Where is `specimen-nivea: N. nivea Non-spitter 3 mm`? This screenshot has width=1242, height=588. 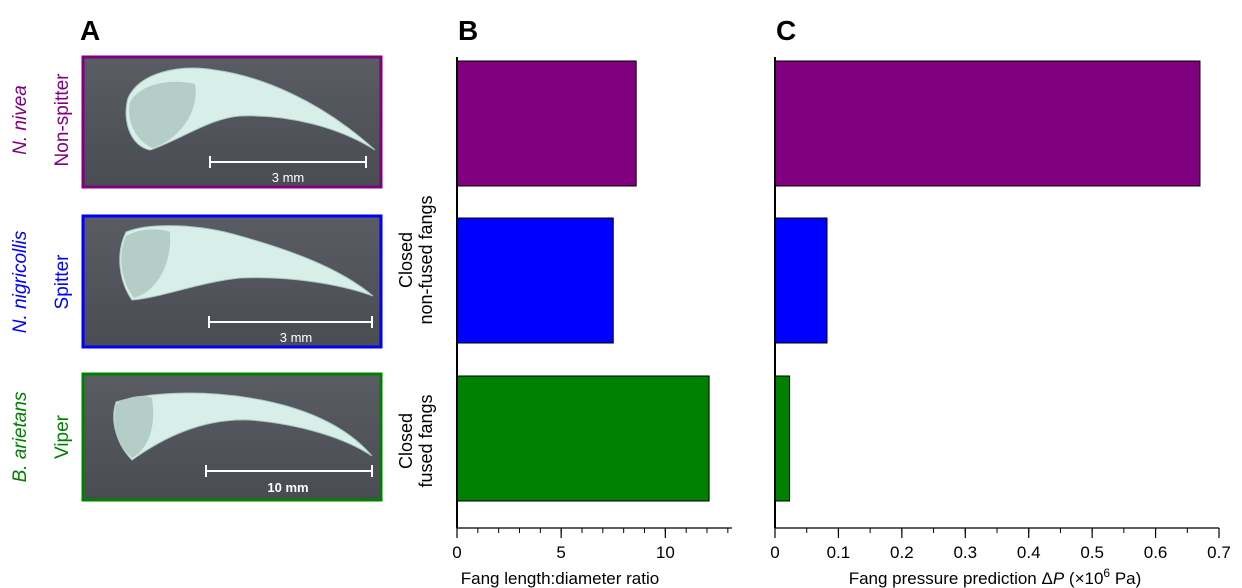 specimen-nivea: N. nivea Non-spitter 3 mm is located at coordinates (196, 122).